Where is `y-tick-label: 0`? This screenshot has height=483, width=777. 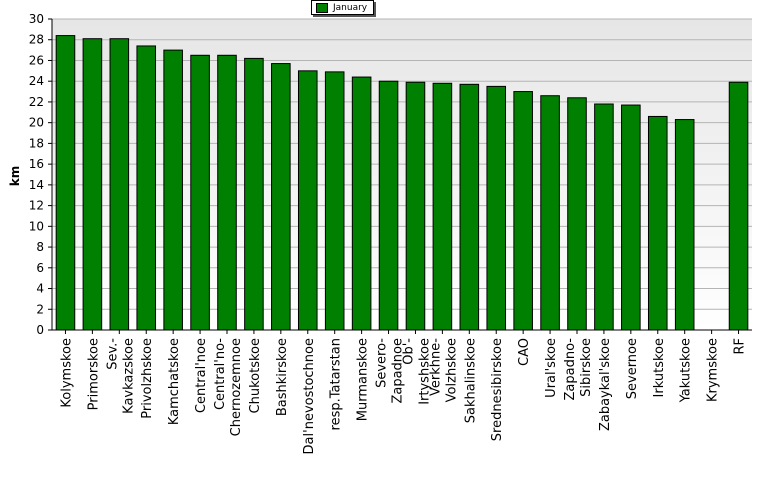
y-tick-label: 0 is located at coordinates (40, 330).